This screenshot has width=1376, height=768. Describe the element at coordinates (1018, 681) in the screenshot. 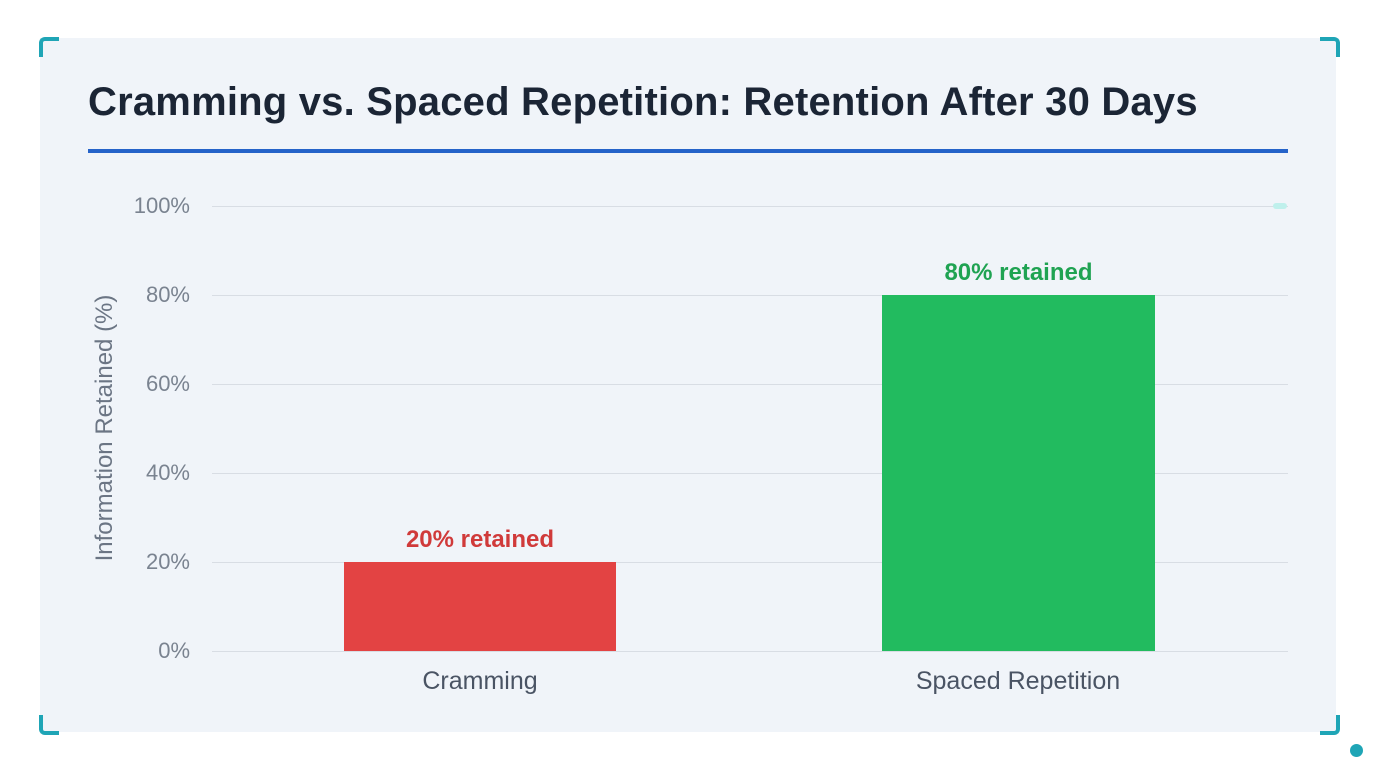

I see `x-tick-spaced-repetition: Spaced Repetition` at that location.